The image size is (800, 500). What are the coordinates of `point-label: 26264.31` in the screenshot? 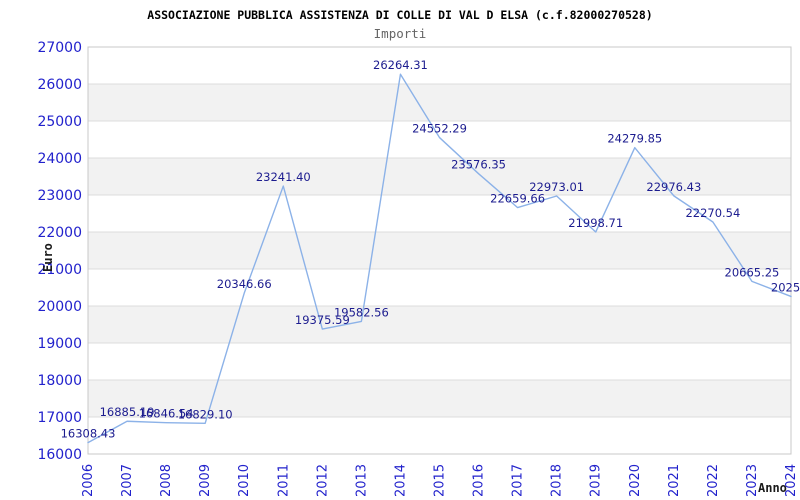 It's located at (400, 65).